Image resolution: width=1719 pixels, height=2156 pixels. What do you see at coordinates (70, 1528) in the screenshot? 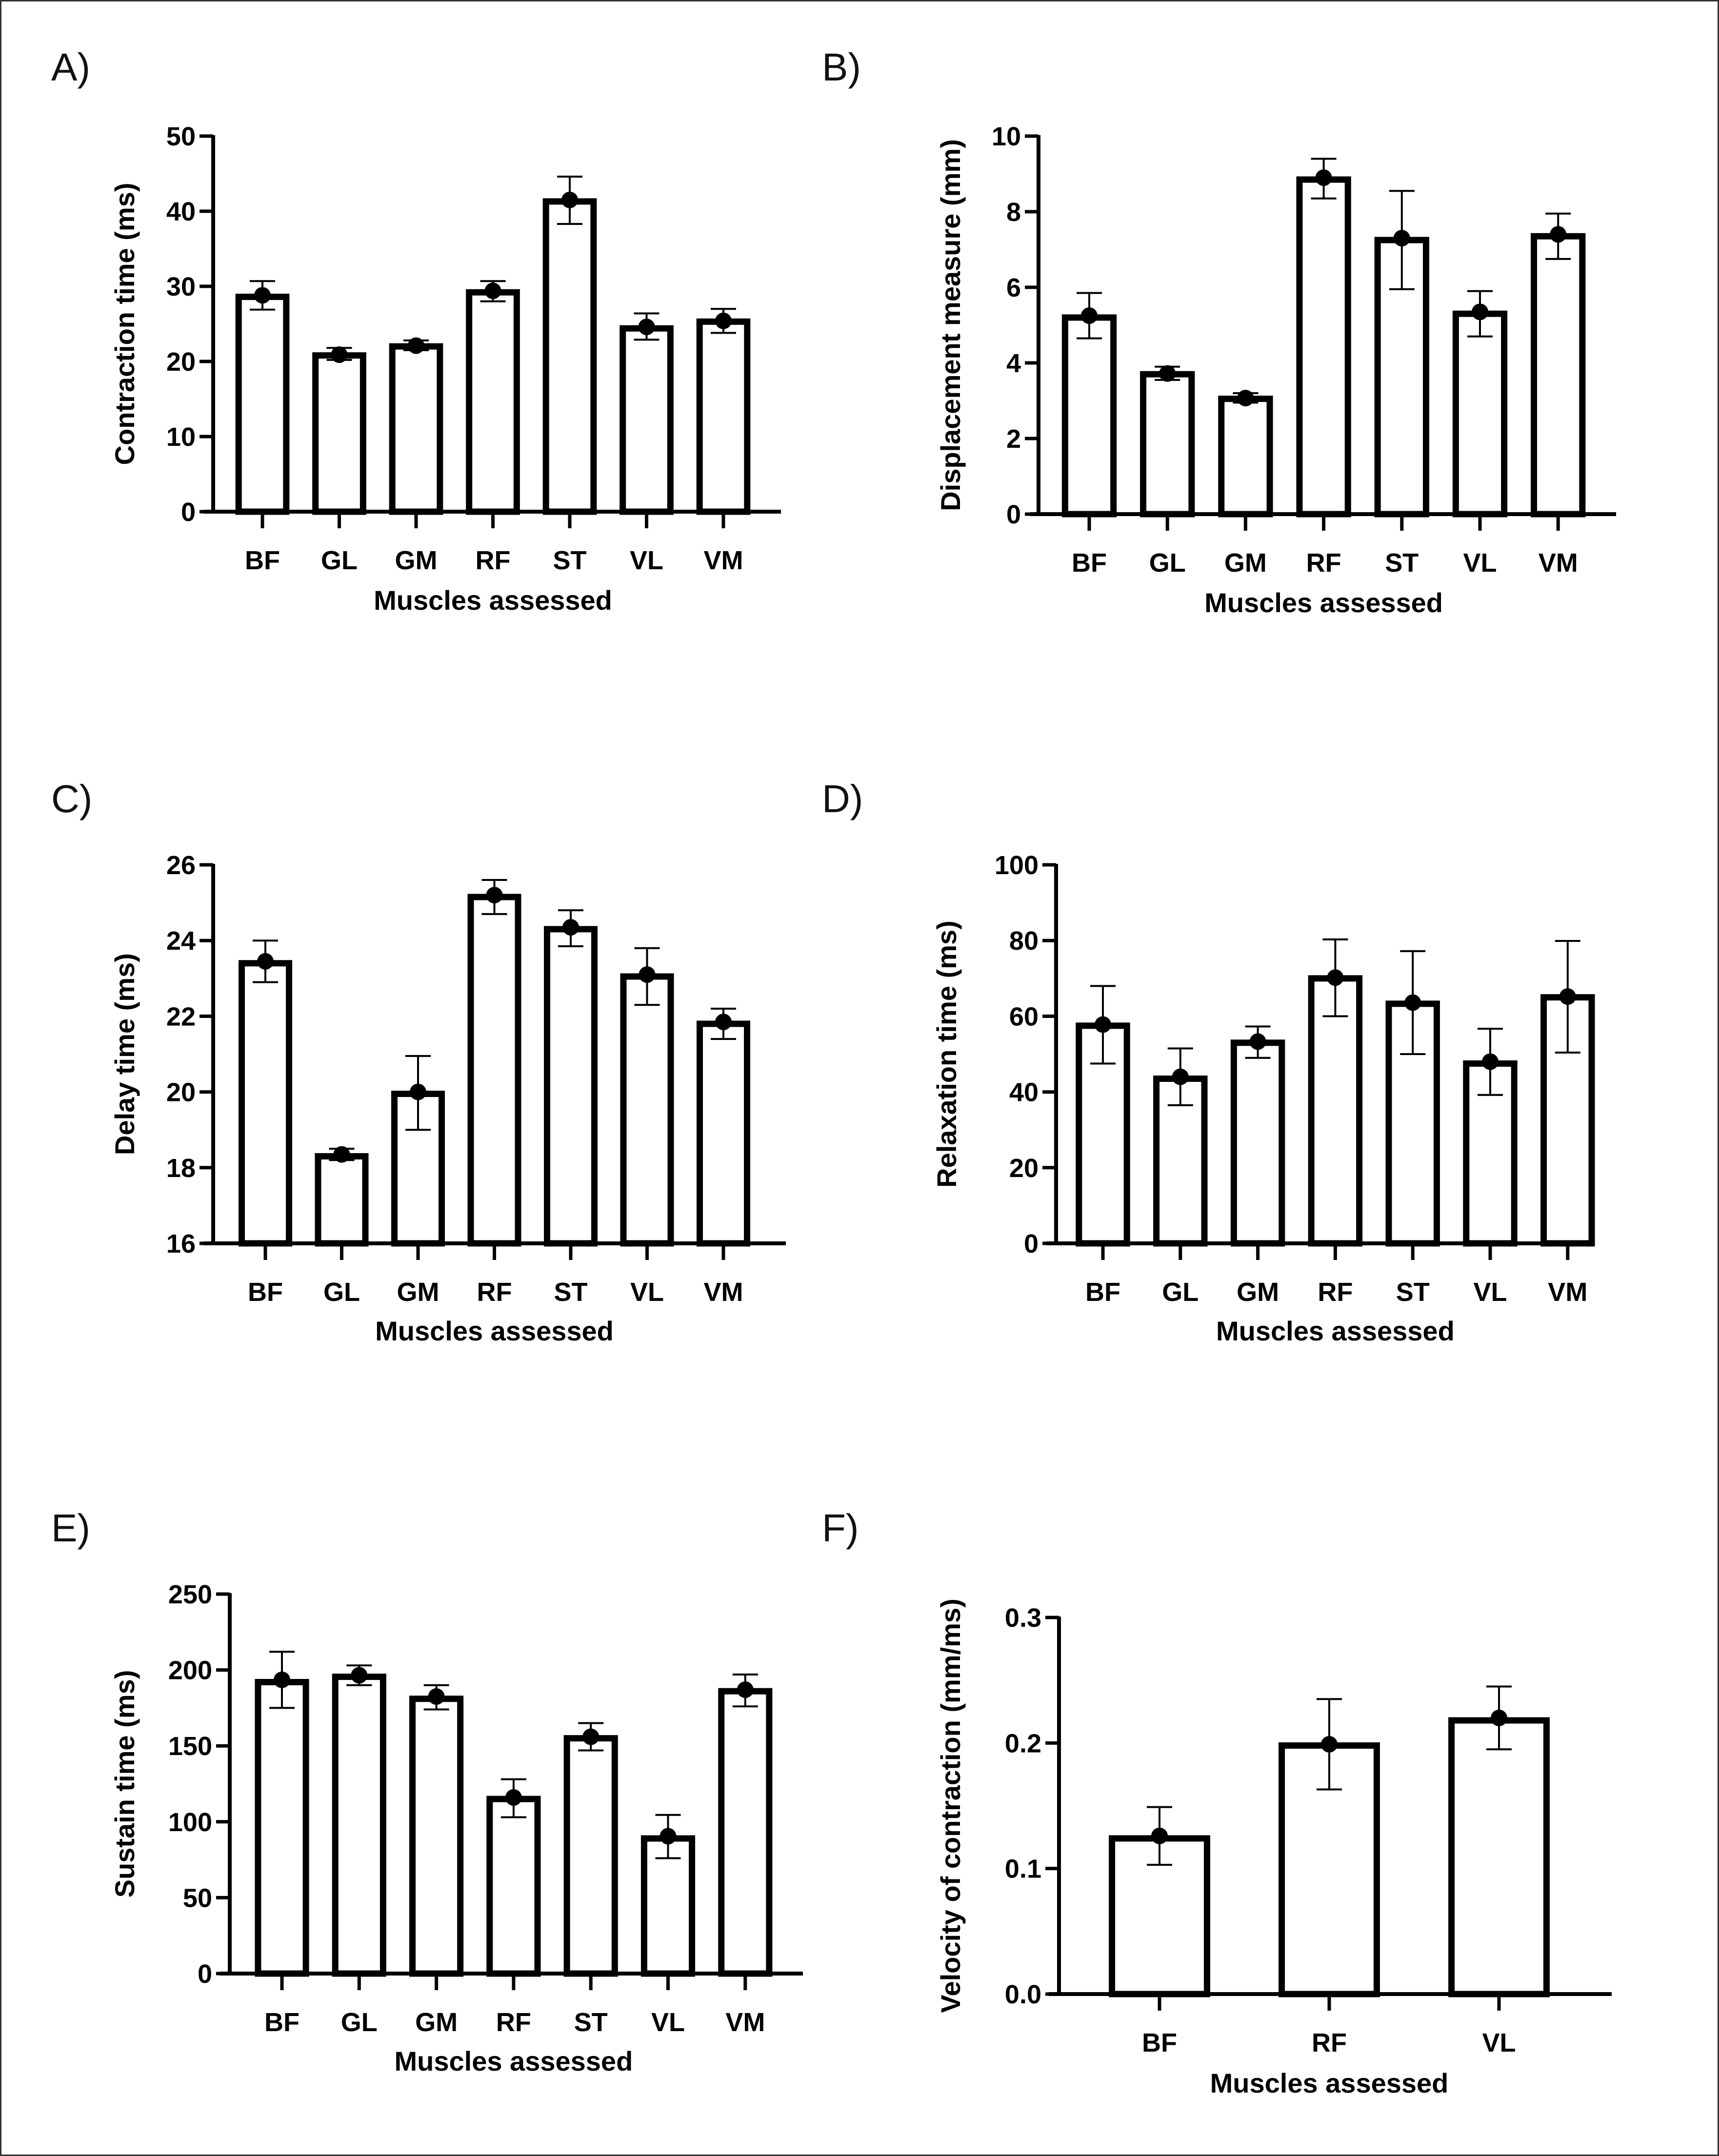
I see `panel-label: E)` at bounding box center [70, 1528].